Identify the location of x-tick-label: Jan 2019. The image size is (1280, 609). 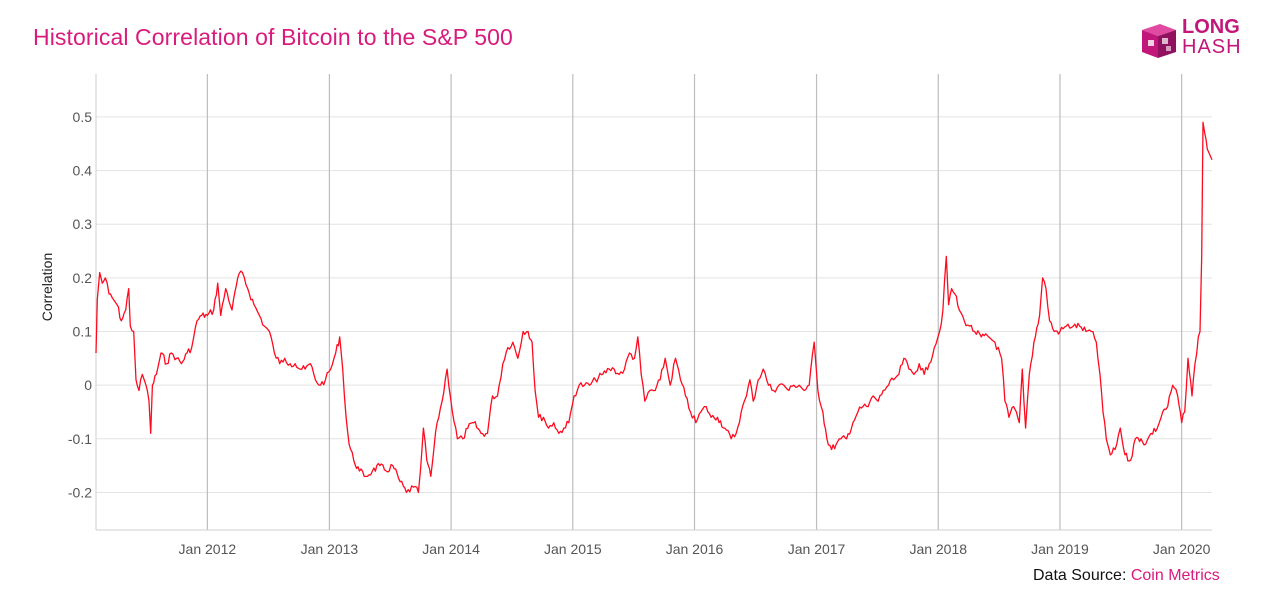
(1060, 549).